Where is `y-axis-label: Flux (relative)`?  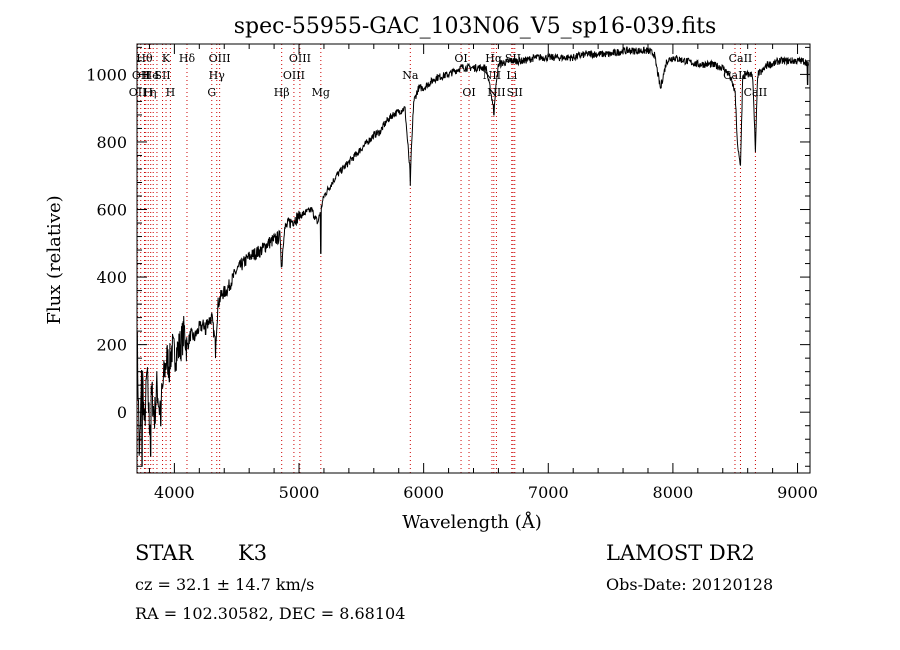 y-axis-label: Flux (relative) is located at coordinates (54, 259).